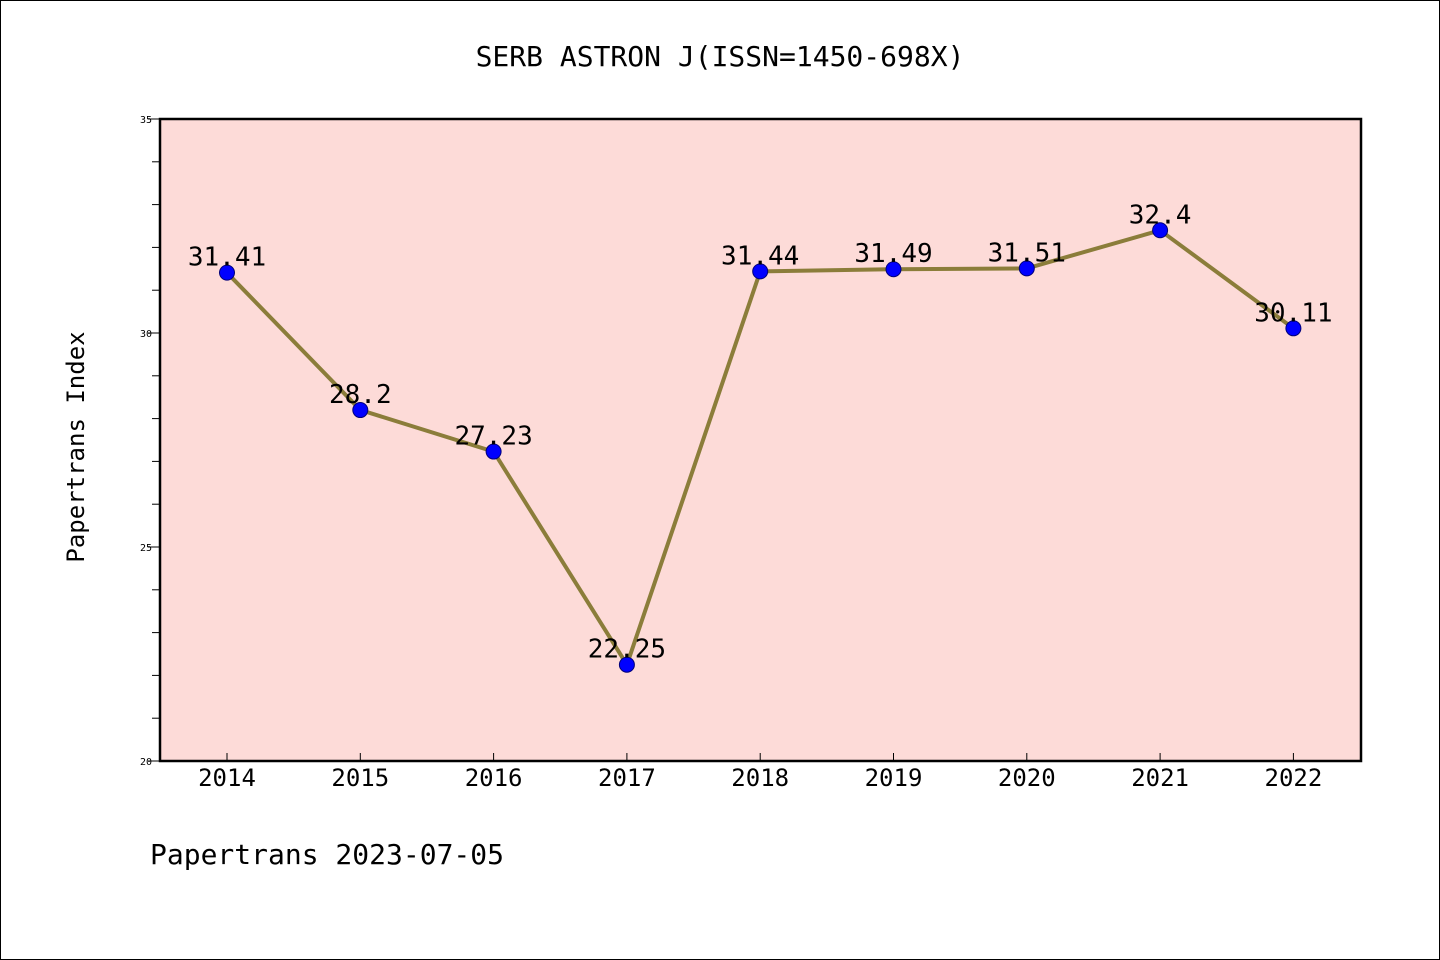  I want to click on x-tick-label: 2017, so click(627, 778).